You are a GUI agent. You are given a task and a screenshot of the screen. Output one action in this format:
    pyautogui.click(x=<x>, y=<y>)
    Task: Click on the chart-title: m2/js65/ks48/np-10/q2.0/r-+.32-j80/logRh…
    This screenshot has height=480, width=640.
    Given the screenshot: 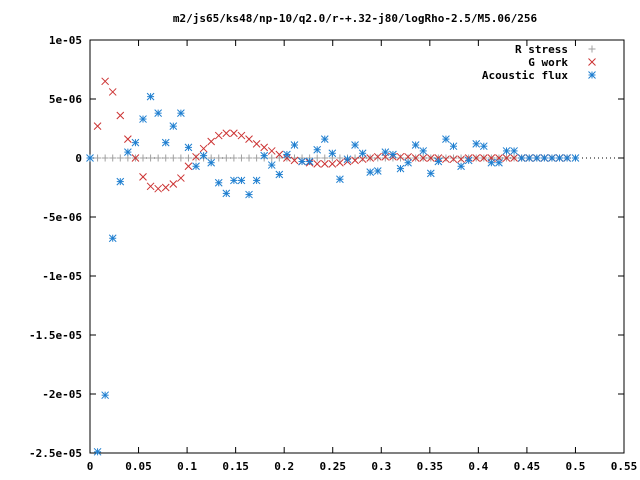 What is the action you would take?
    pyautogui.click(x=355, y=18)
    